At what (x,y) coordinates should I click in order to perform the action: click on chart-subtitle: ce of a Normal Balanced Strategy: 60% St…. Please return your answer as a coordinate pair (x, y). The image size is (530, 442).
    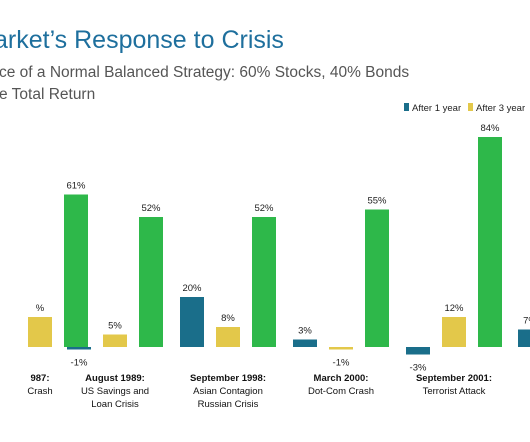
    Looking at the image, I should click on (205, 72).